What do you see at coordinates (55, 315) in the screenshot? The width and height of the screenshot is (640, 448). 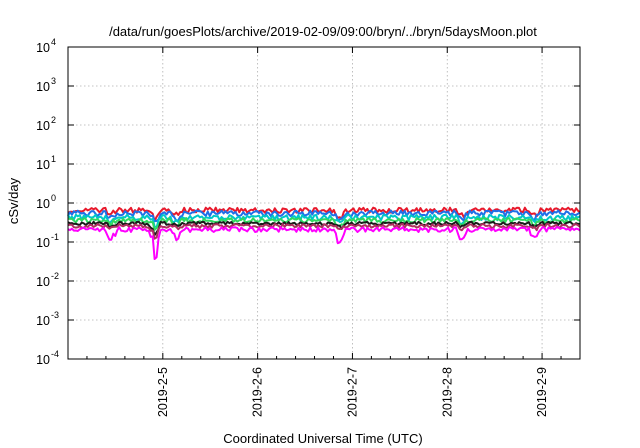 I see `y-tick-exponent: -3` at bounding box center [55, 315].